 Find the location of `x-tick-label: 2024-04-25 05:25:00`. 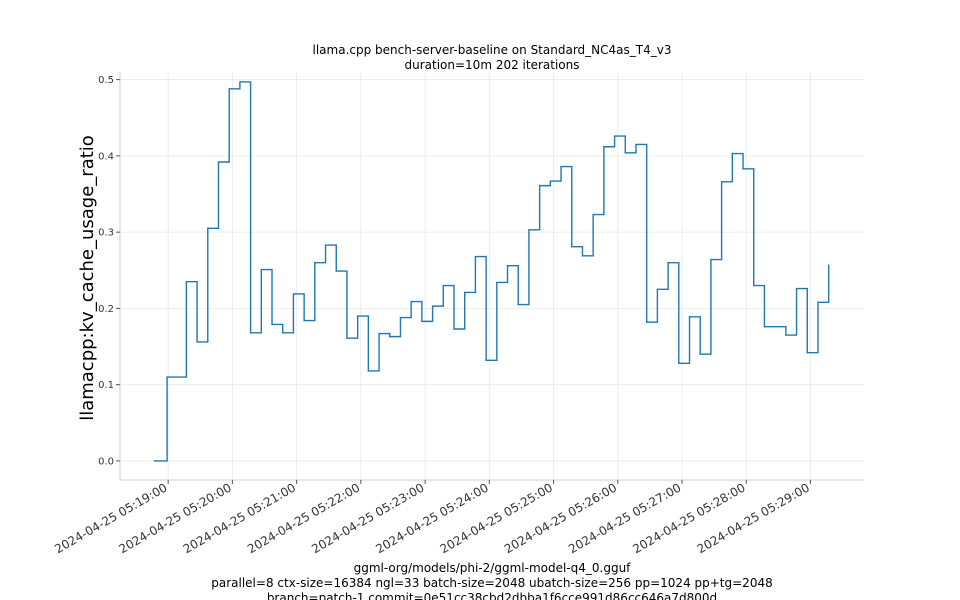

x-tick-label: 2024-04-25 05:25:00 is located at coordinates (496, 518).